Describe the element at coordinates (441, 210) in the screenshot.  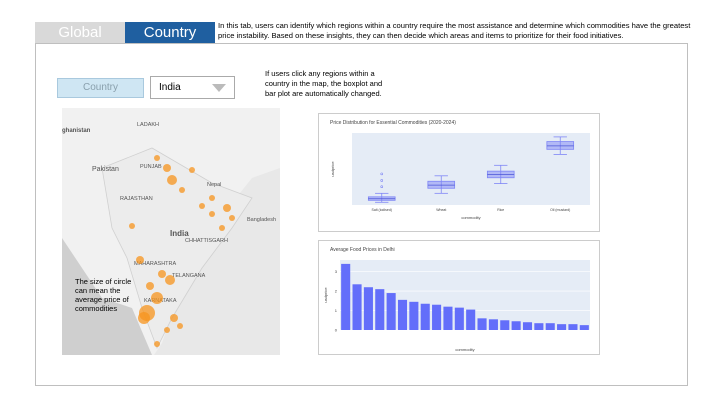
I see `x-tick-label: Wheat` at that location.